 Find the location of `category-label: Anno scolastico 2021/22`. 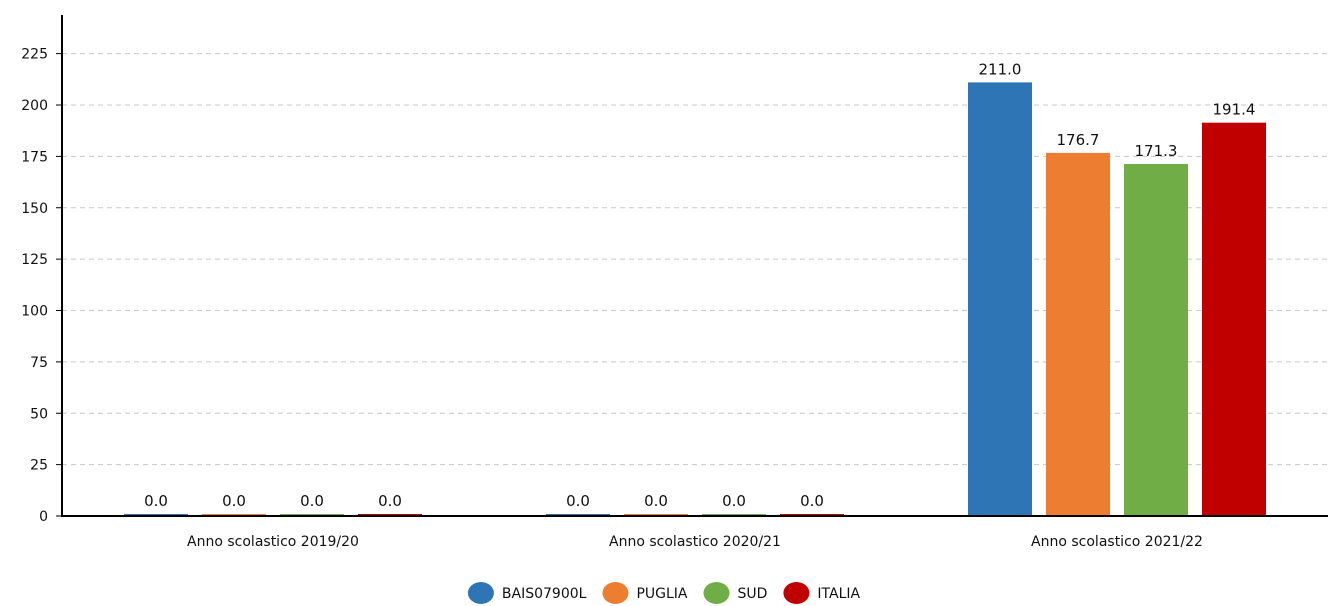

category-label: Anno scolastico 2021/22 is located at coordinates (1117, 542).